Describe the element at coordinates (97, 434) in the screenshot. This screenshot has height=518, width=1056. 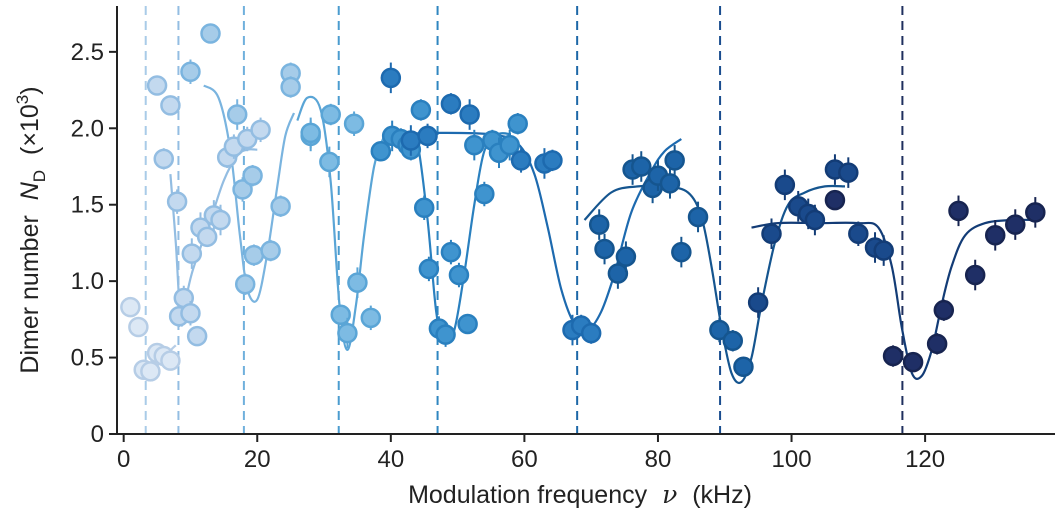
I see `y-tick-label: 0` at that location.